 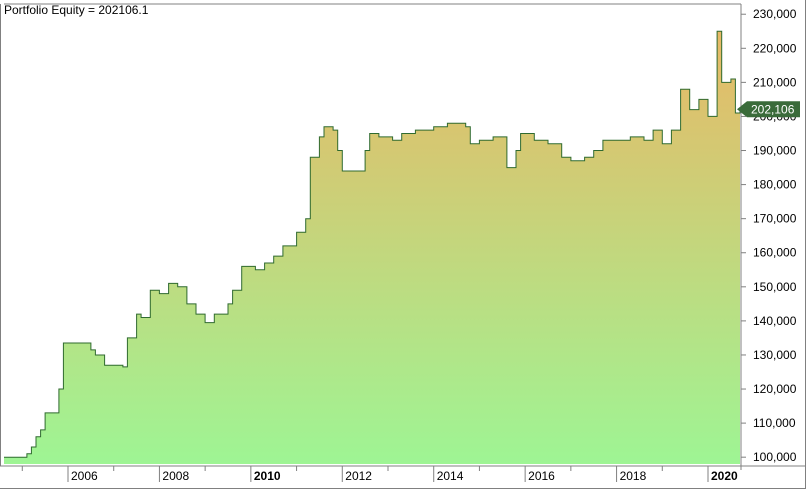 I want to click on y-tick-label: 100,000, so click(x=775, y=457).